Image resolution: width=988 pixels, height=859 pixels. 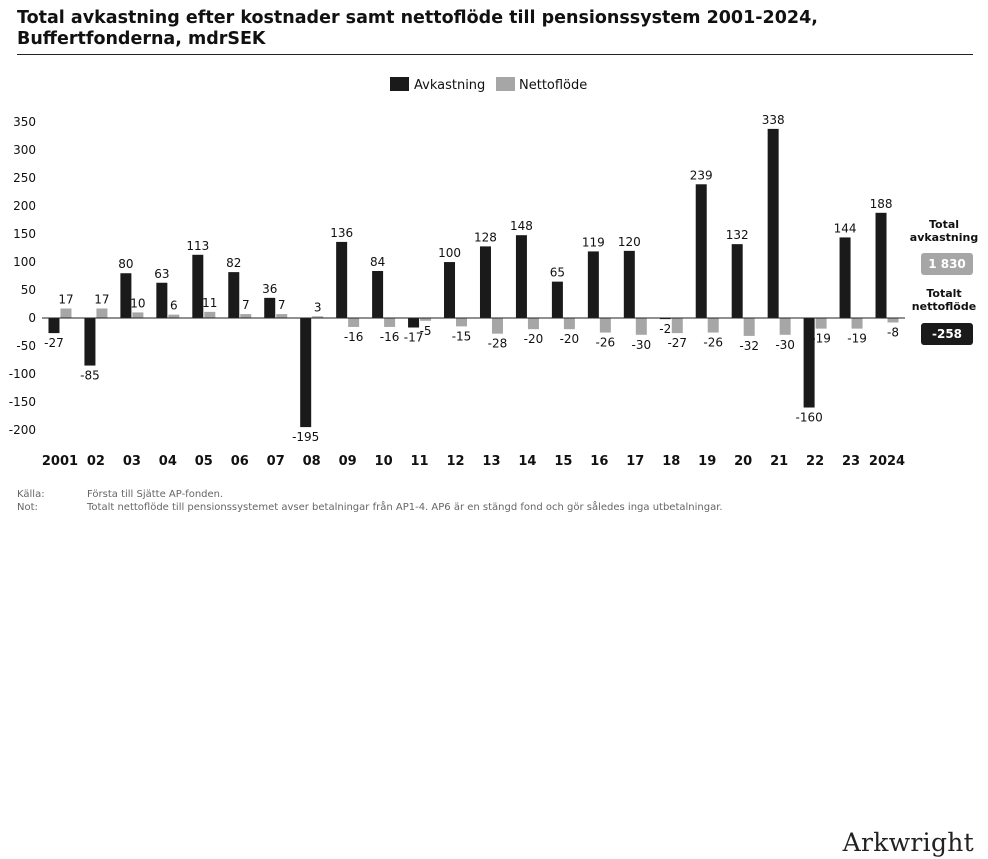 What do you see at coordinates (563, 461) in the screenshot?
I see `x-tick-label: 15` at bounding box center [563, 461].